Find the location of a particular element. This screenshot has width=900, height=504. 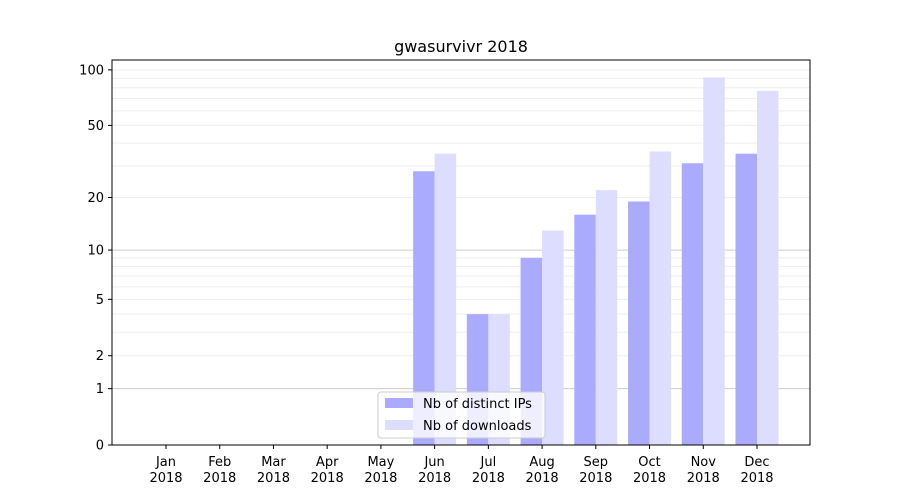

x-tick-label-line: Feb is located at coordinates (219, 462).